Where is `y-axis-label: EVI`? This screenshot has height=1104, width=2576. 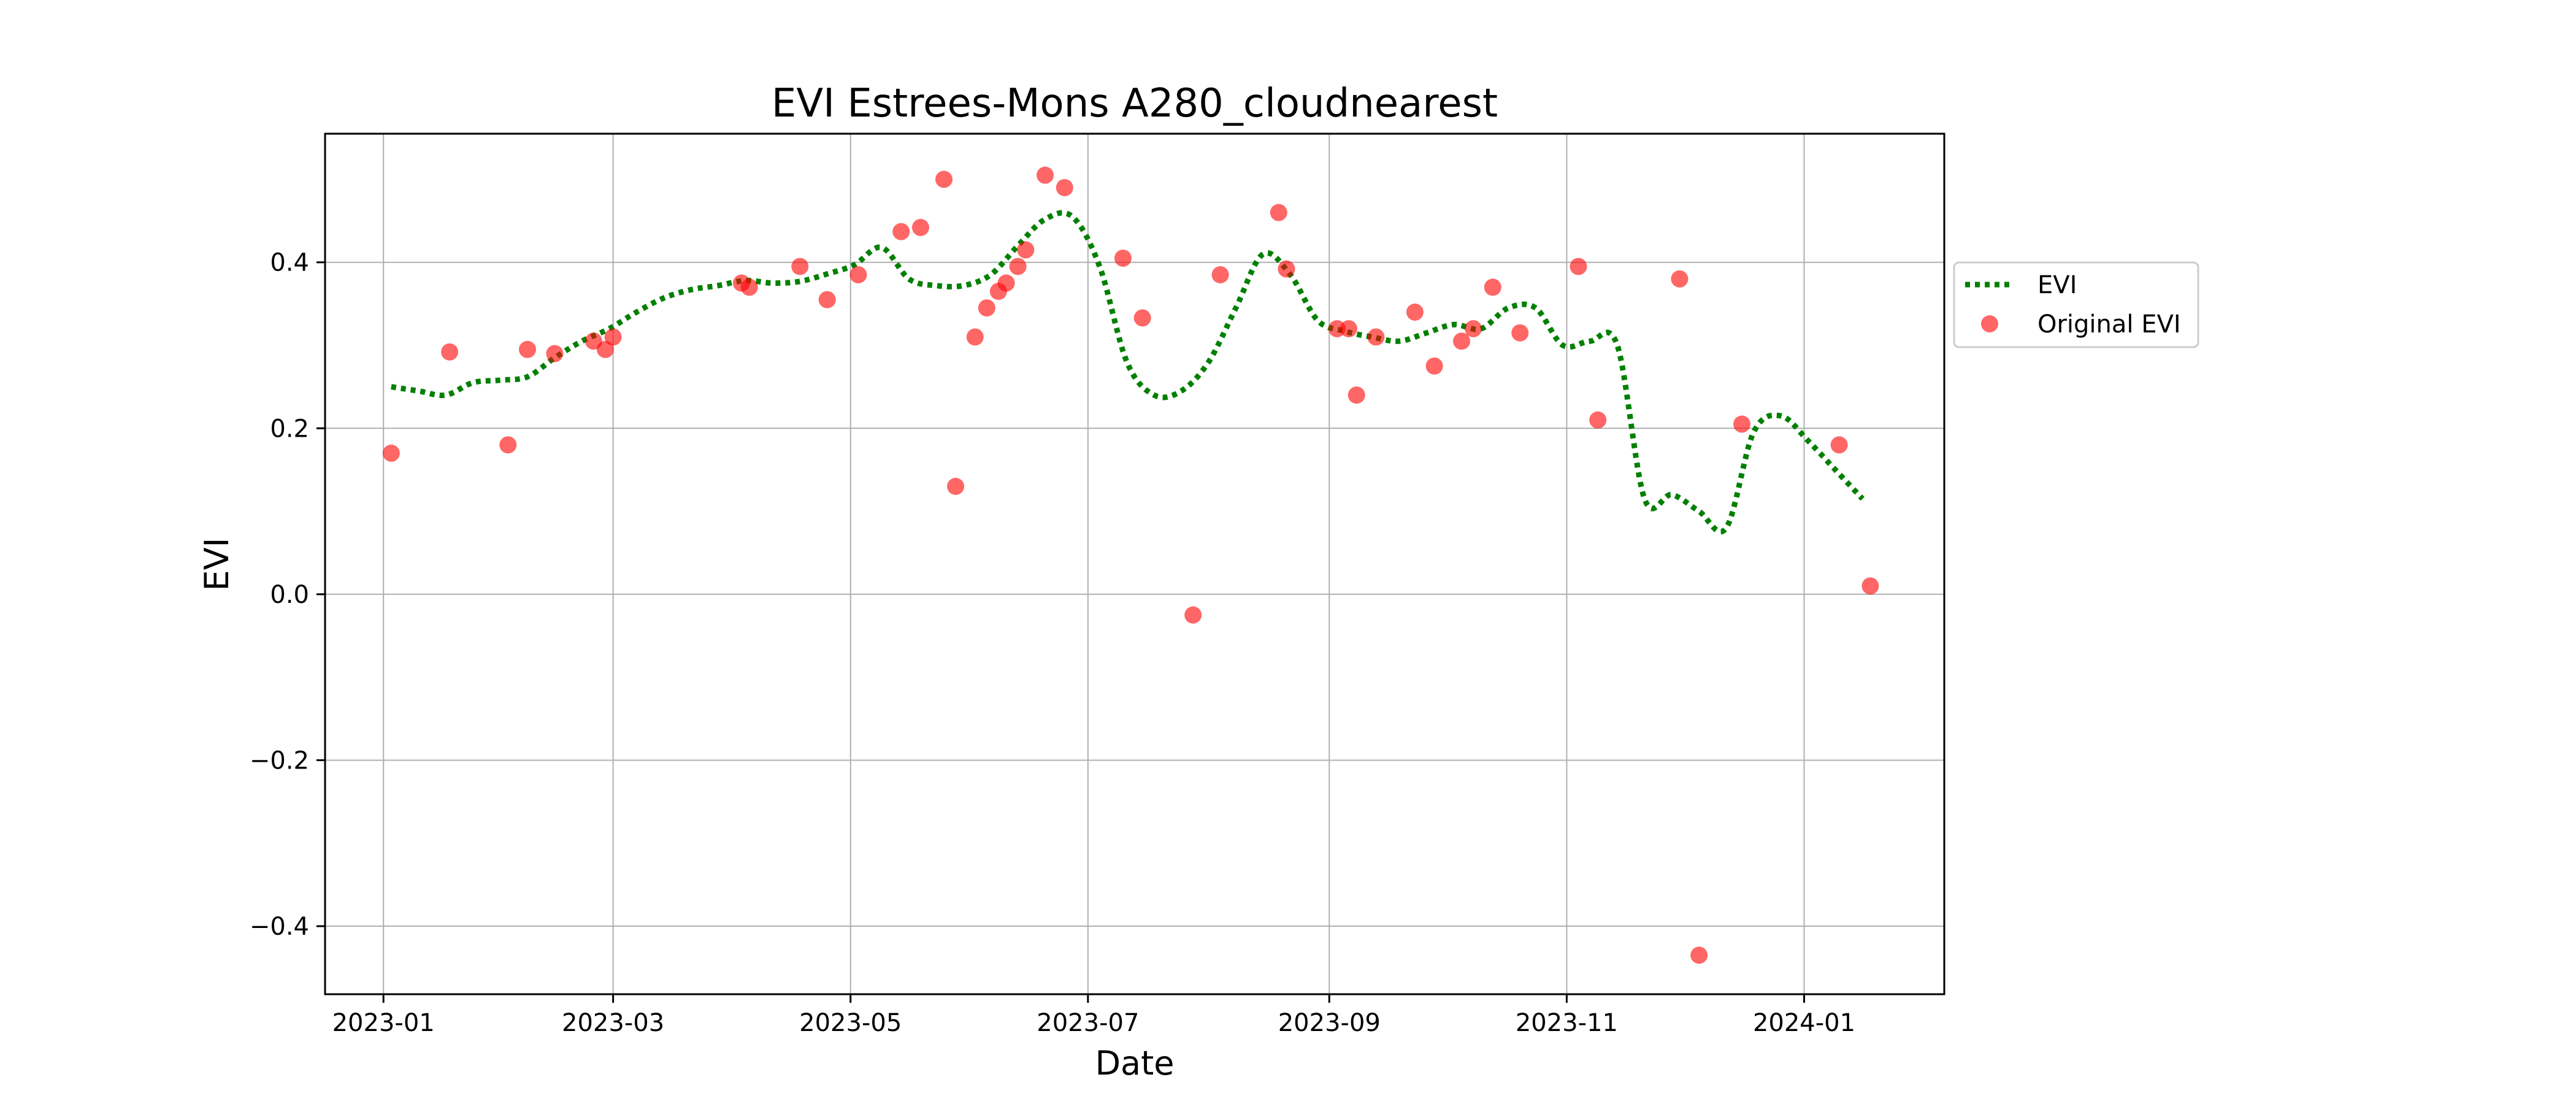
y-axis-label: EVI is located at coordinates (216, 564).